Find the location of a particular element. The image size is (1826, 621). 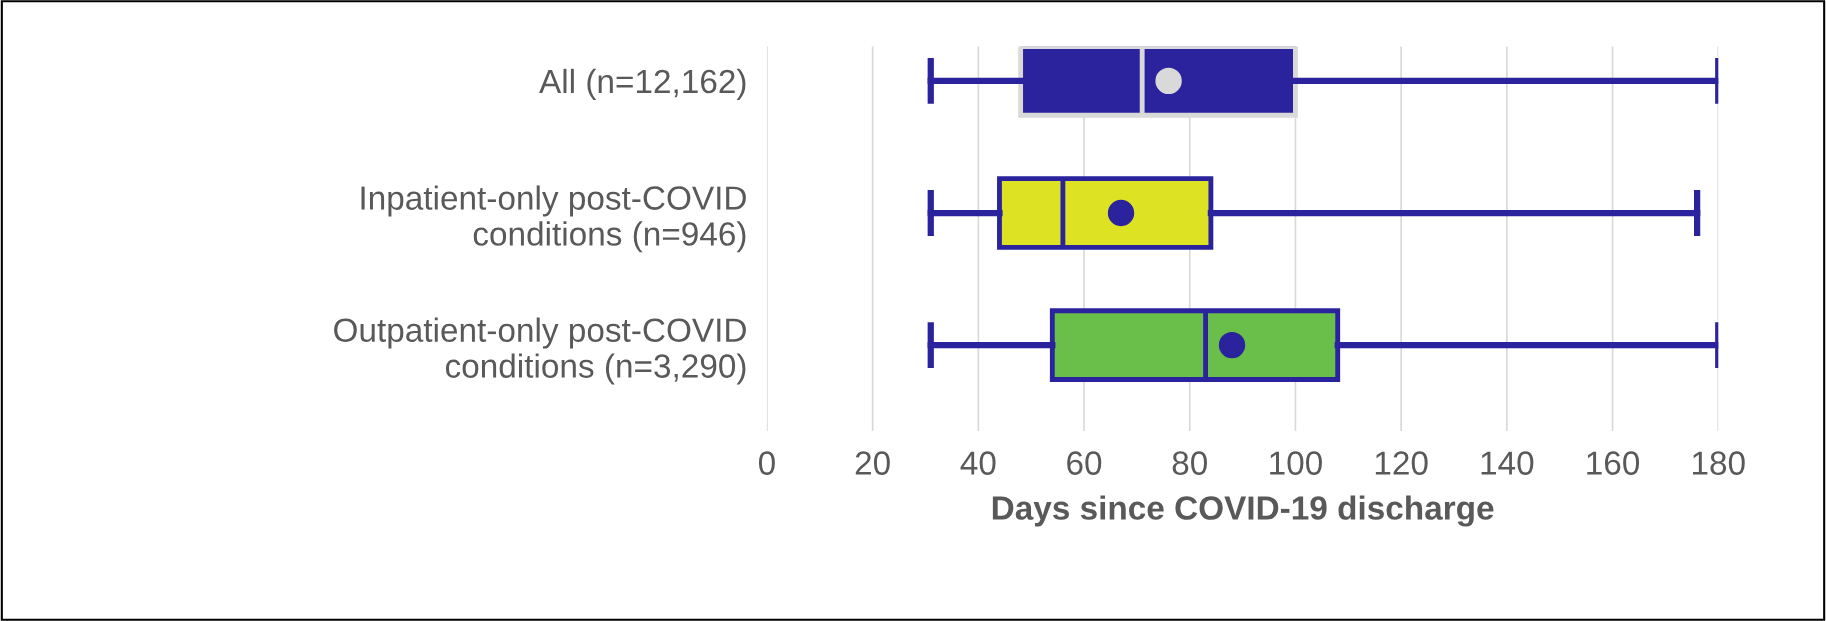

x-tick-label: 180 is located at coordinates (1719, 463).